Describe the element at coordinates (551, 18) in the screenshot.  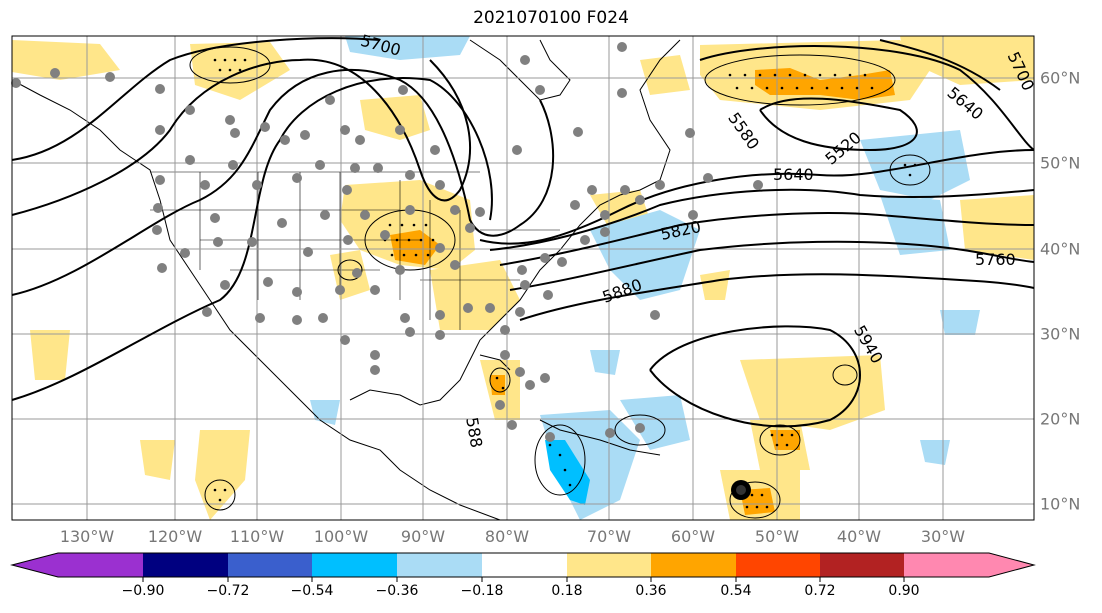
I see `map-title: 2021070100 F024` at that location.